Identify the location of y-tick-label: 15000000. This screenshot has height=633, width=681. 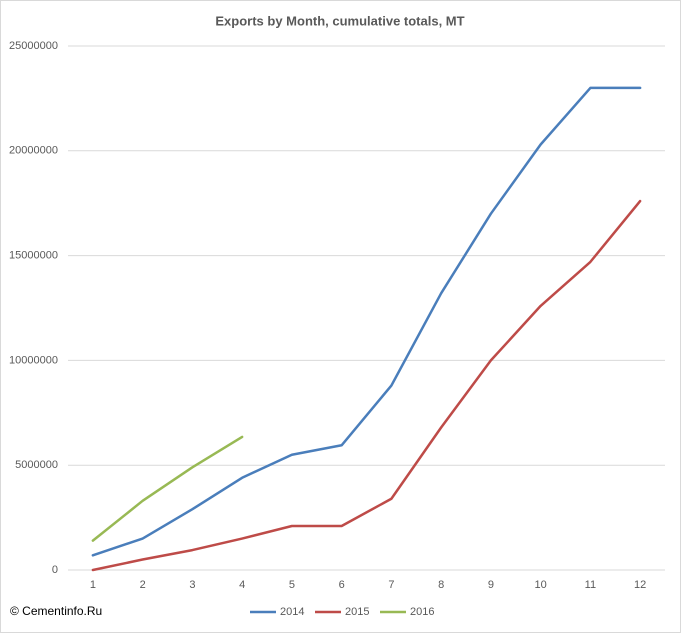
(33, 256).